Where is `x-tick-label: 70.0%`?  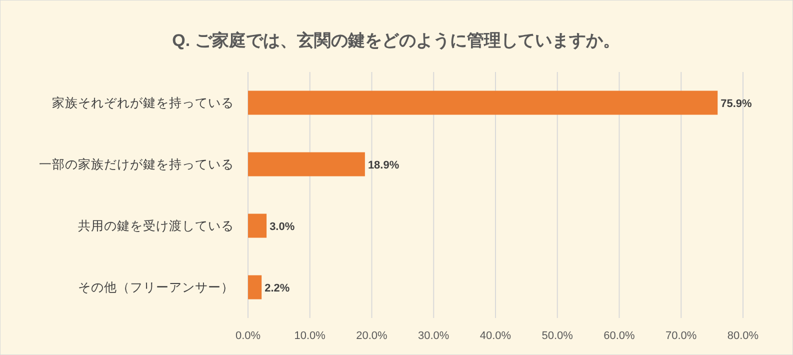 x-tick-label: 70.0% is located at coordinates (681, 336).